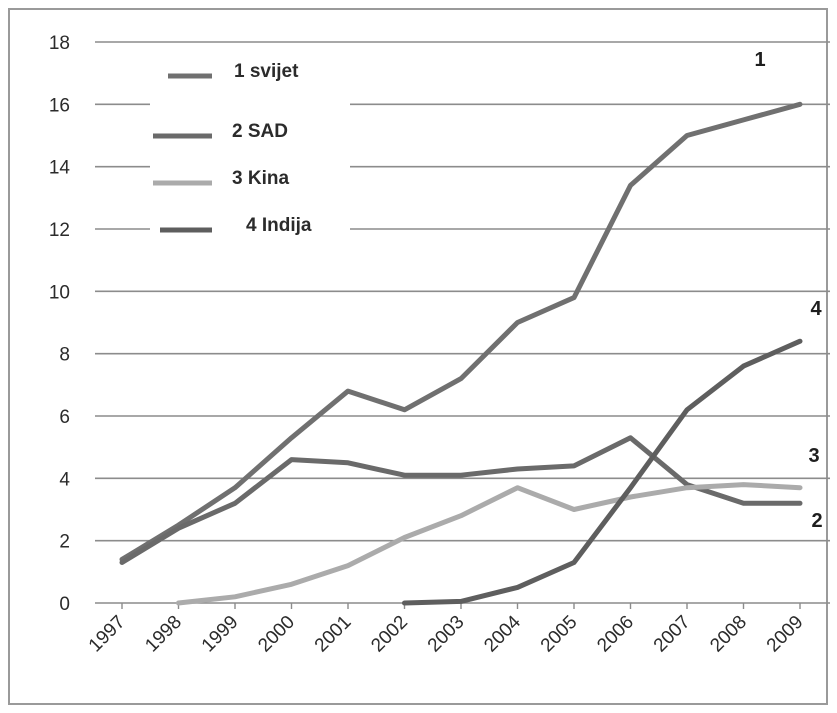  I want to click on y-tick-label: 14, so click(60, 168).